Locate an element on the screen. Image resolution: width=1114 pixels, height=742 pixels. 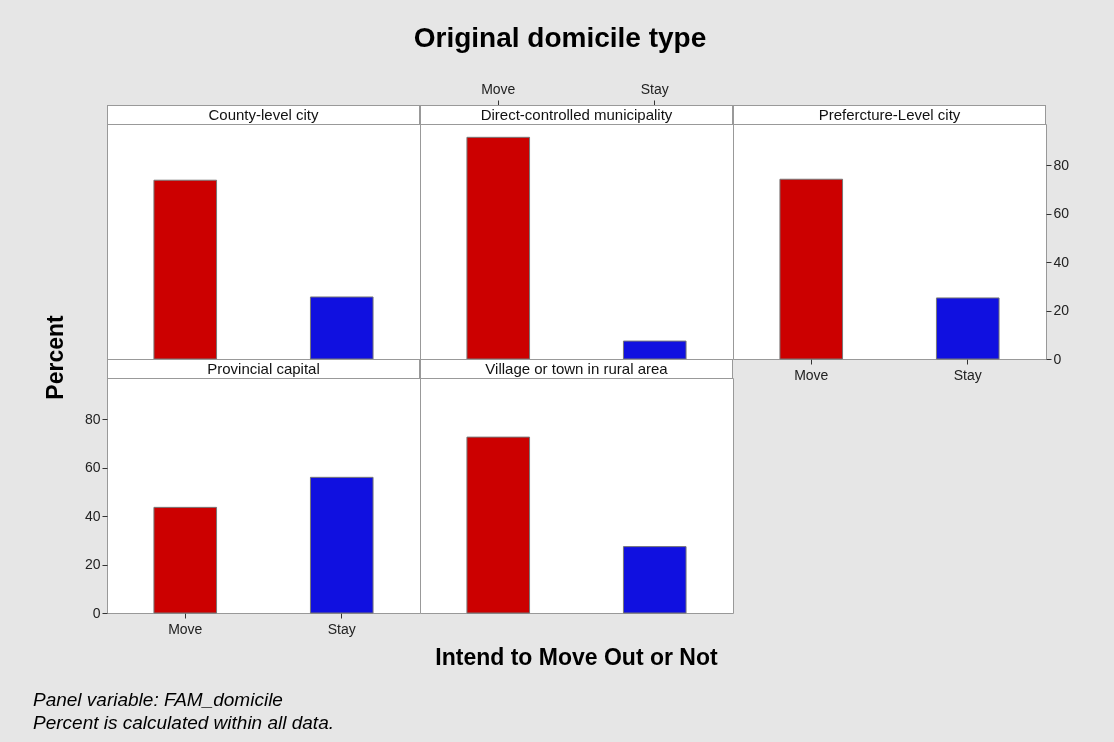
text: Original domicile type is located at coordinates (560, 38).